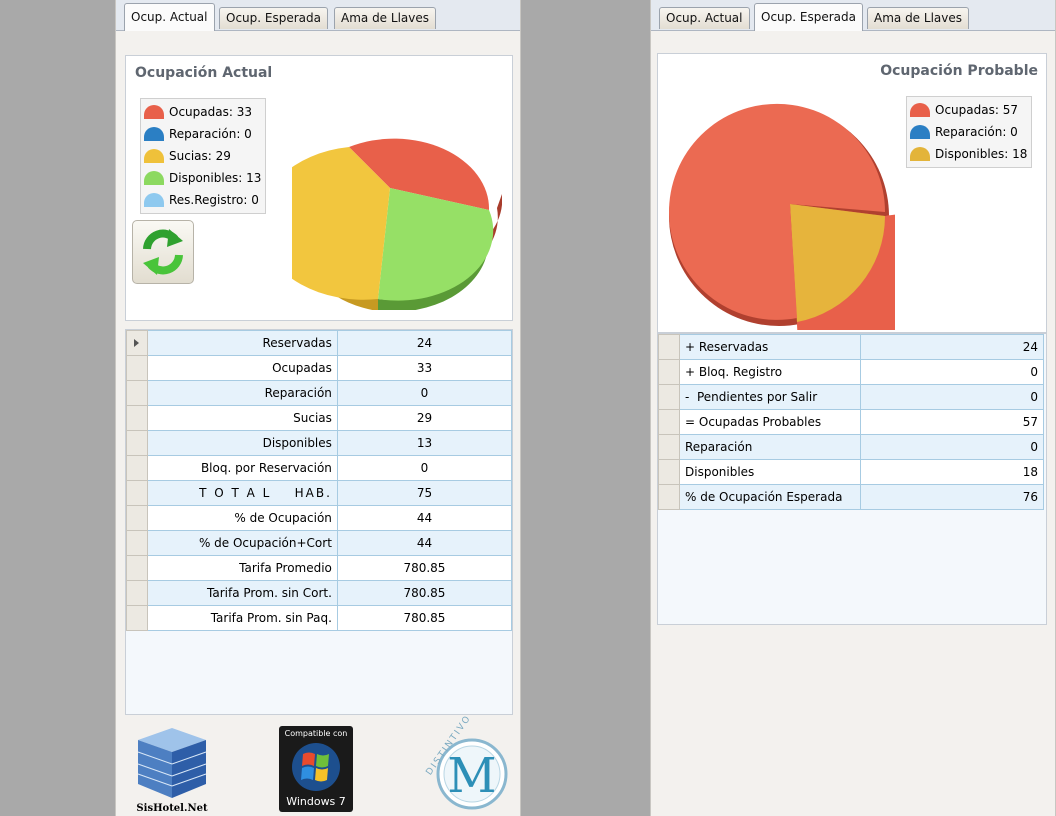 Image resolution: width=1056 pixels, height=816 pixels. What do you see at coordinates (172, 808) in the screenshot?
I see `sishotel-caption: SisHotel.Net` at bounding box center [172, 808].